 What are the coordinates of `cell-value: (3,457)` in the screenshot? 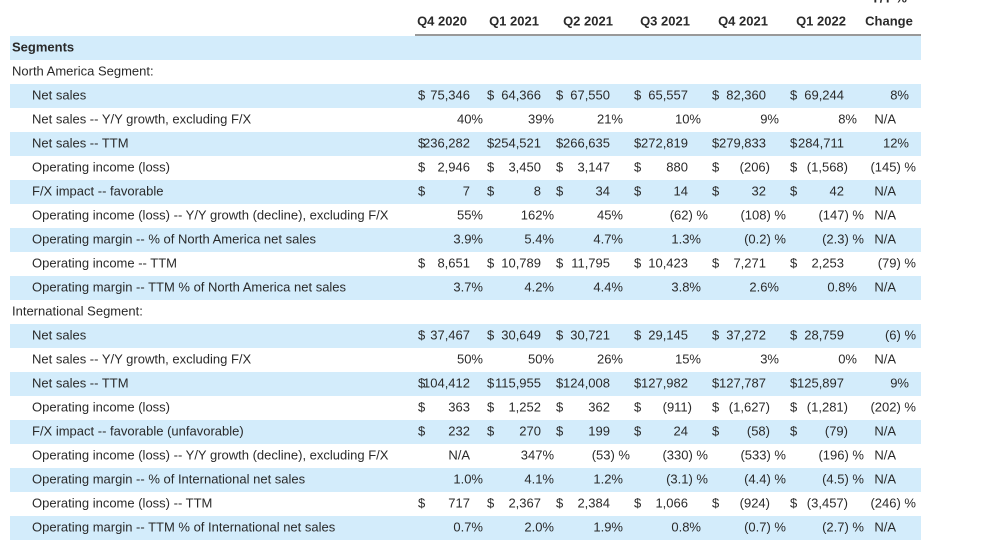 It's located at (827, 502).